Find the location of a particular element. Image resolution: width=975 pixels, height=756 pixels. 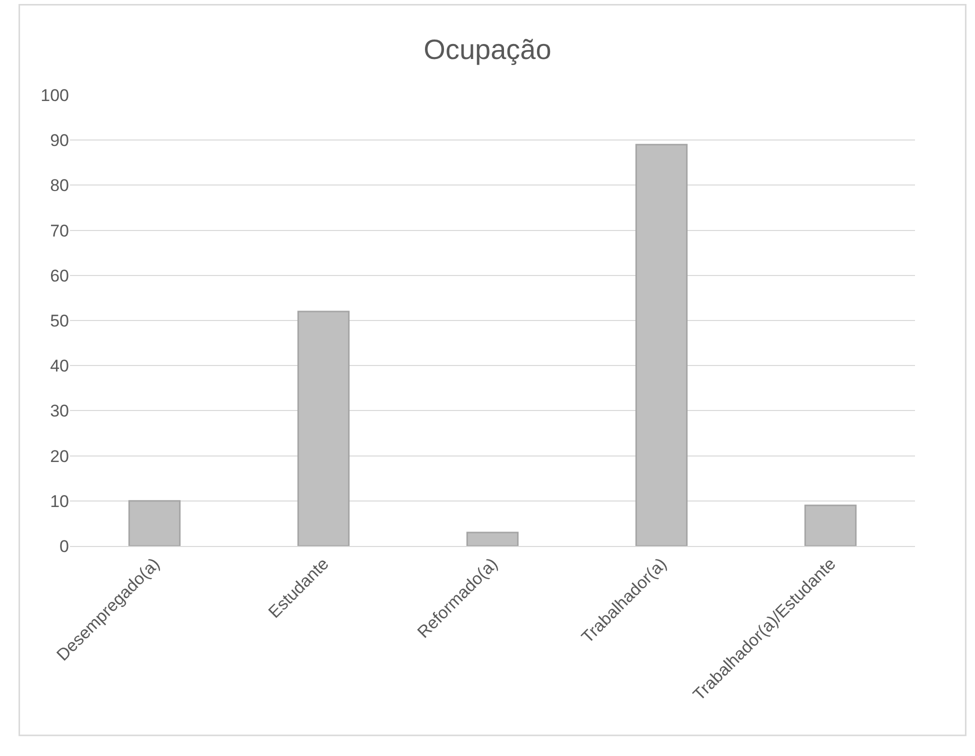

y-tick-label: 30 is located at coordinates (59, 411).